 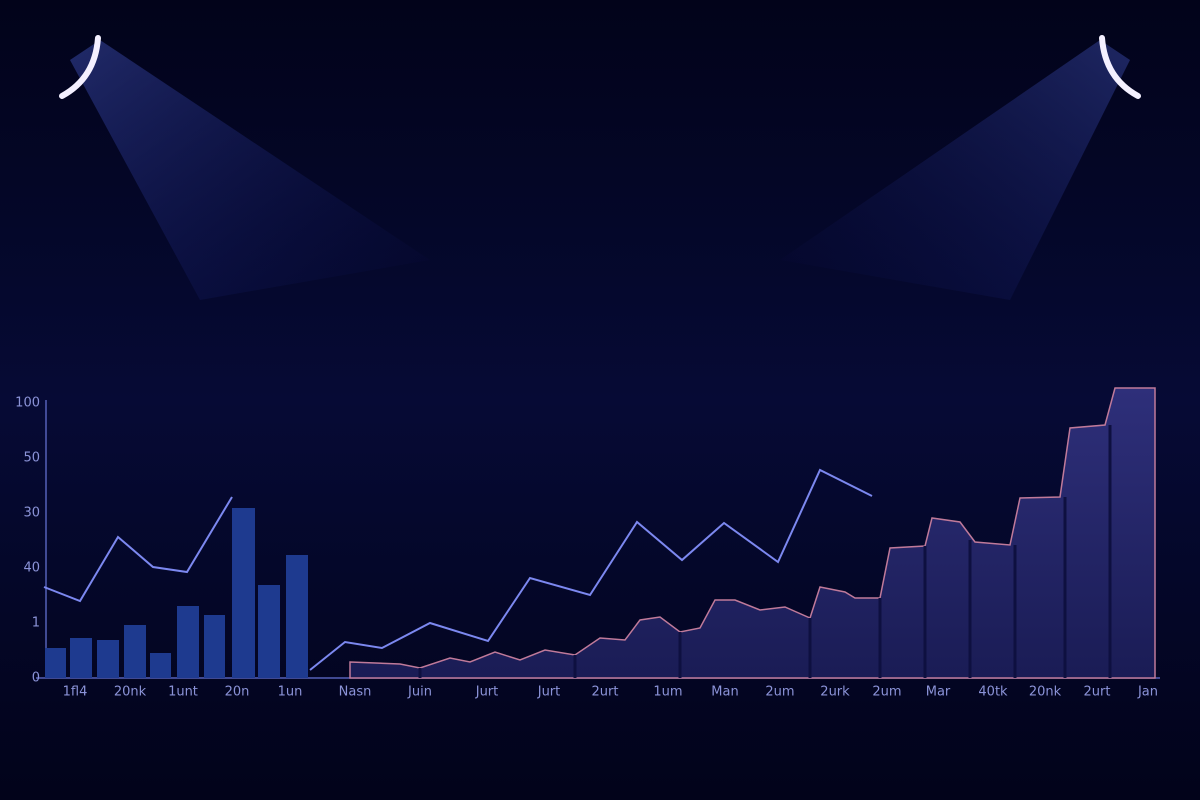 I want to click on x-axis-label: 1fl4, so click(x=75, y=692).